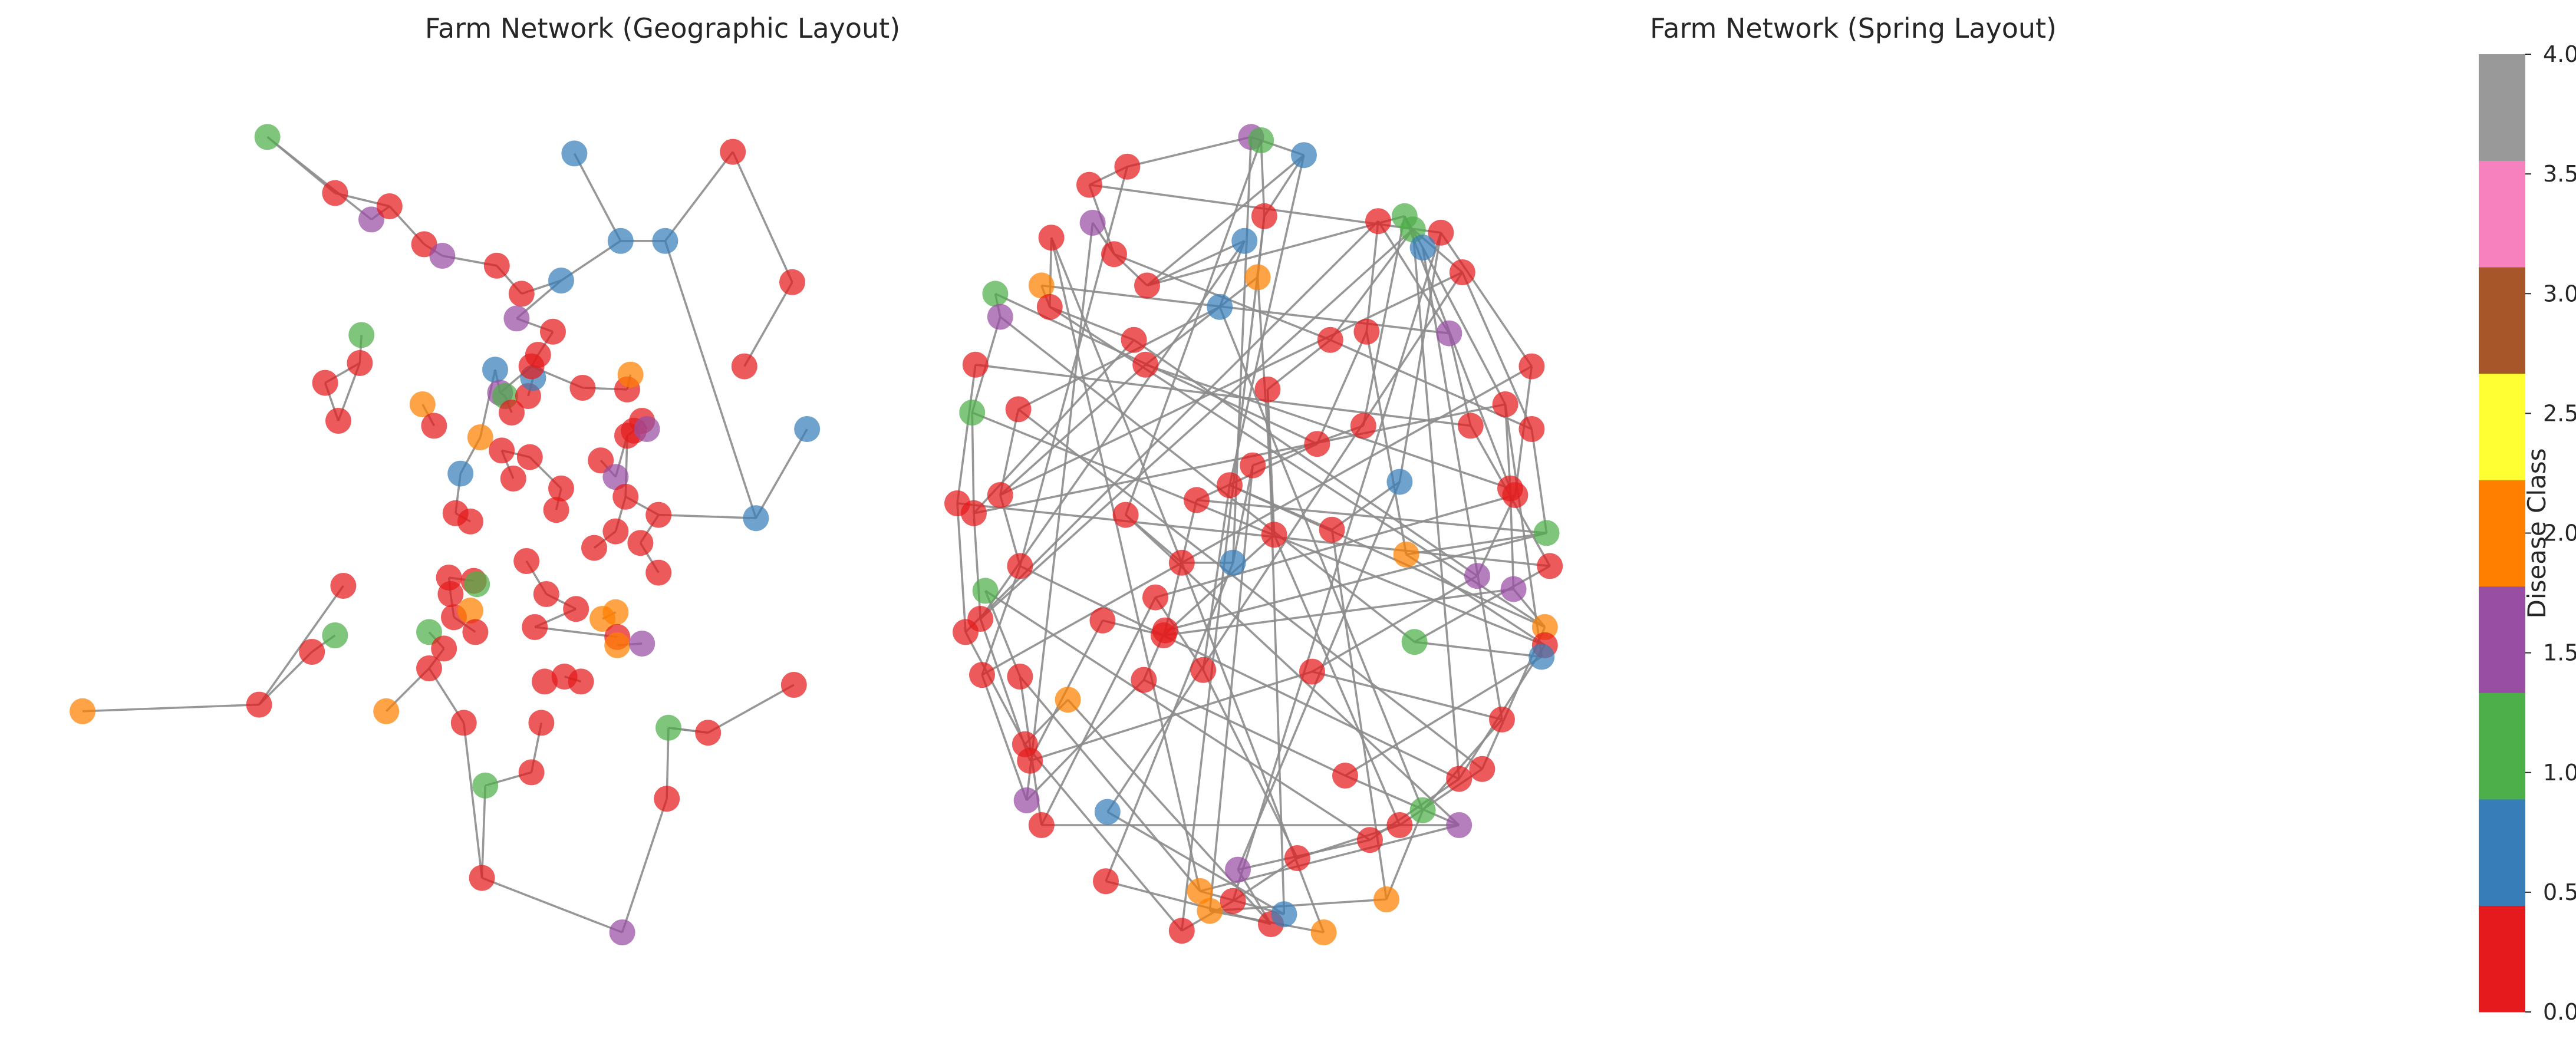 This screenshot has width=2576, height=1042. I want to click on colorbar-tick-label: 1.0, so click(2559, 773).